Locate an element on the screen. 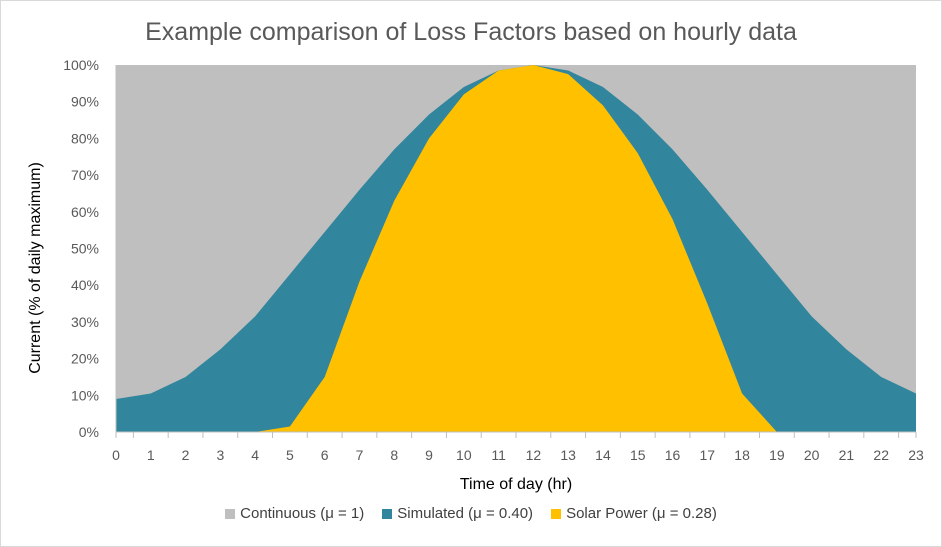  x-tick-label: 16 is located at coordinates (673, 455).